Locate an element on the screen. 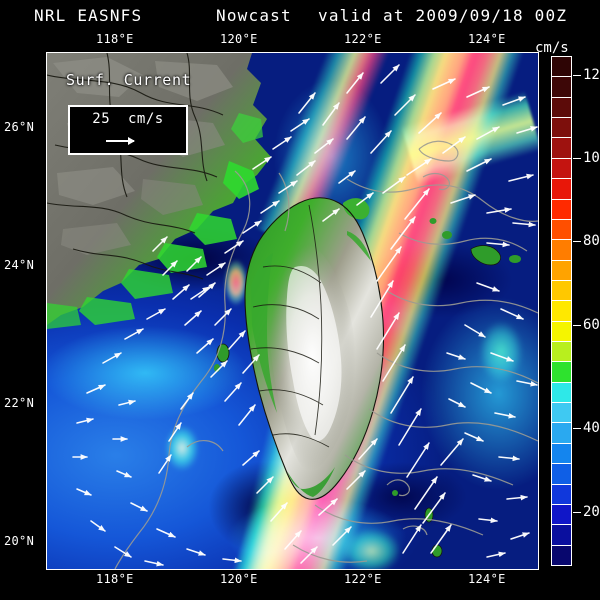 Image resolution: width=600 pixels, height=600 pixels. lon-label-bottom-1: 120°E is located at coordinates (239, 579).